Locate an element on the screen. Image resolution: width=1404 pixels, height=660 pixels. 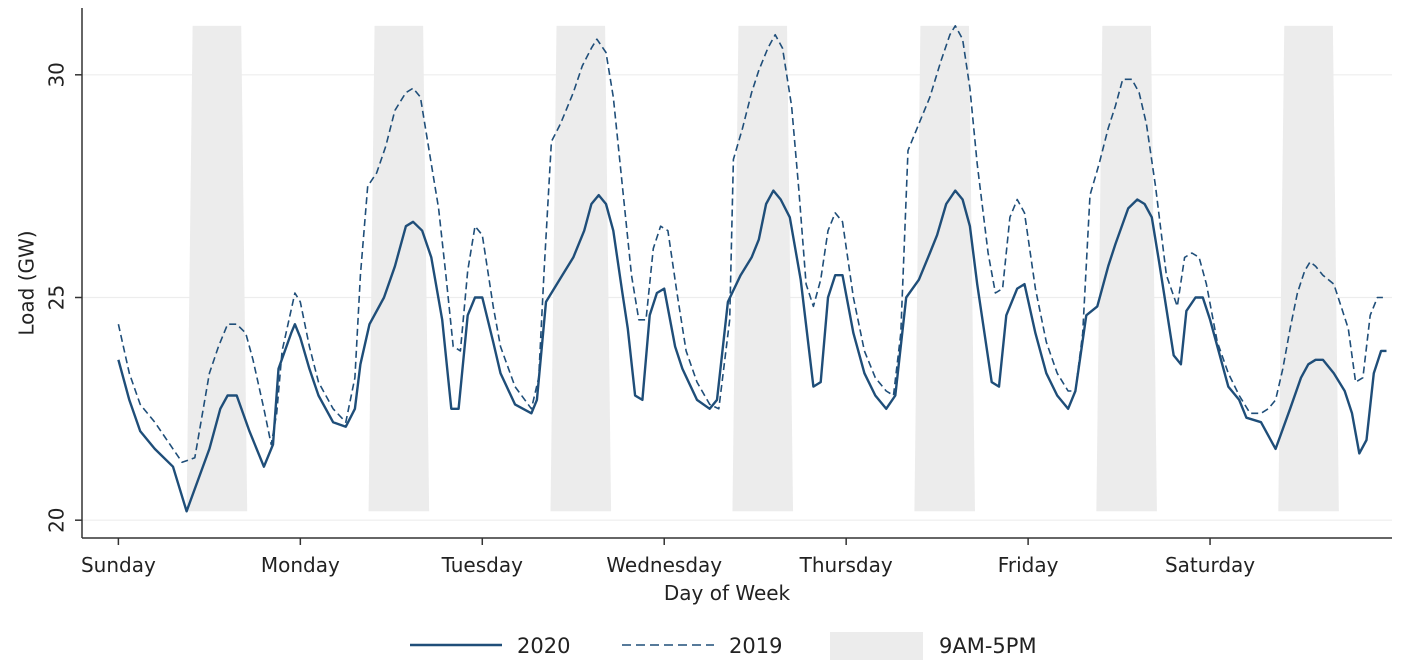
x-tick-label-2: Tuesday is located at coordinates (482, 565).